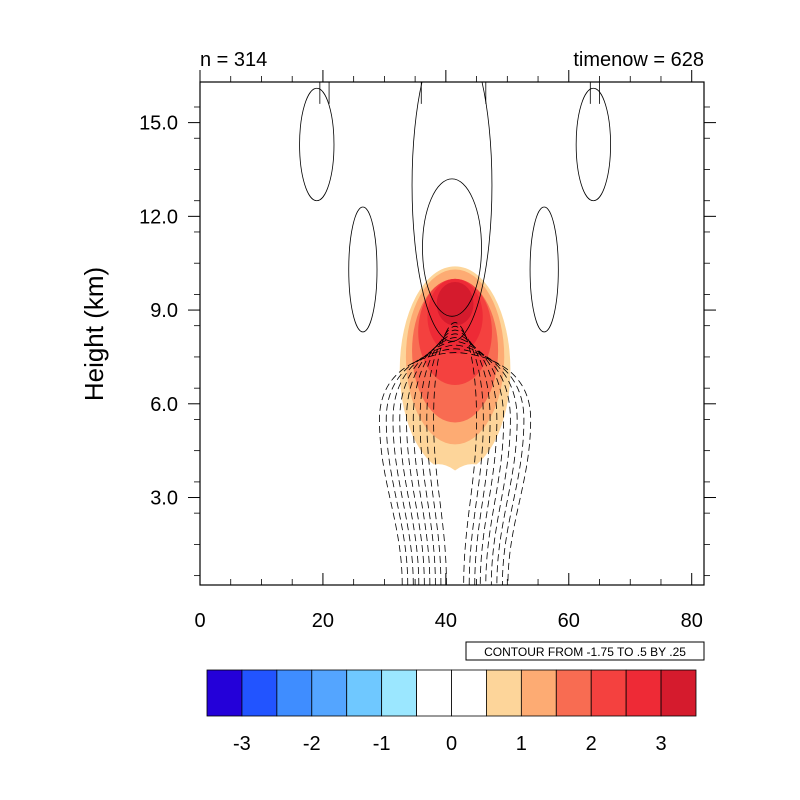  What do you see at coordinates (455, 471) in the screenshot?
I see `fill-notch` at bounding box center [455, 471].